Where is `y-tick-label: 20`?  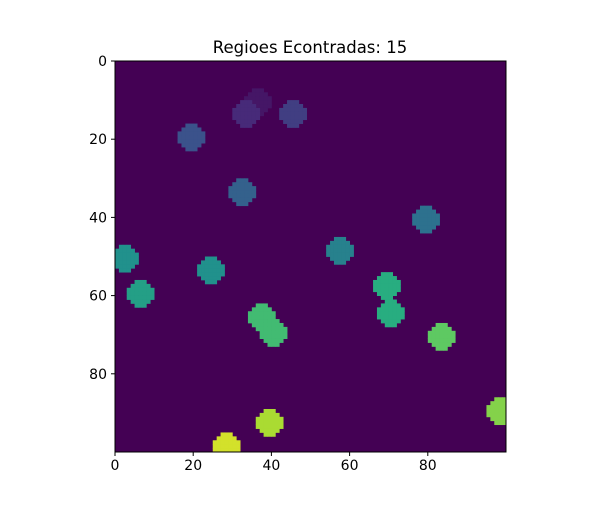
y-tick-label: 20 is located at coordinates (98, 140).